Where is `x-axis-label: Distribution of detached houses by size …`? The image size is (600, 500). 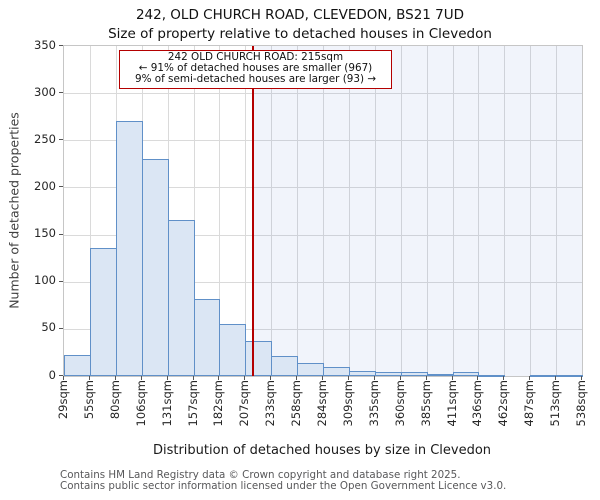
x-axis-label: Distribution of detached houses by size … is located at coordinates (322, 450).